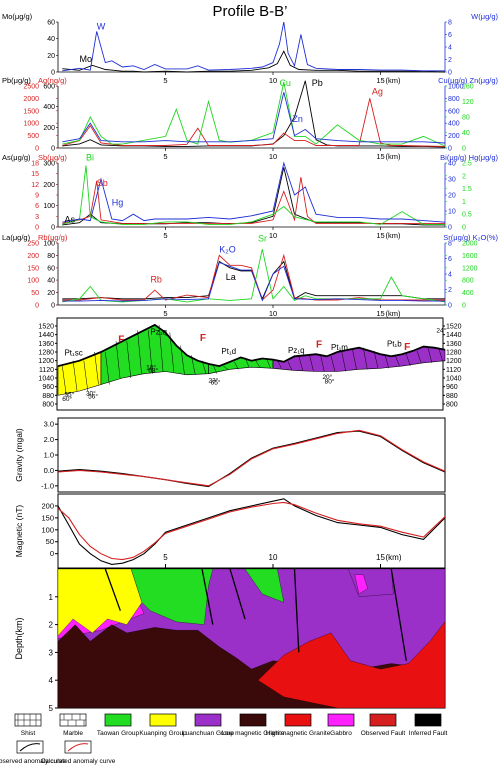 The height and width of the screenshot is (779, 500). Describe the element at coordinates (33, 761) in the screenshot. I see `legend-label: Observed anomaly curve` at that location.